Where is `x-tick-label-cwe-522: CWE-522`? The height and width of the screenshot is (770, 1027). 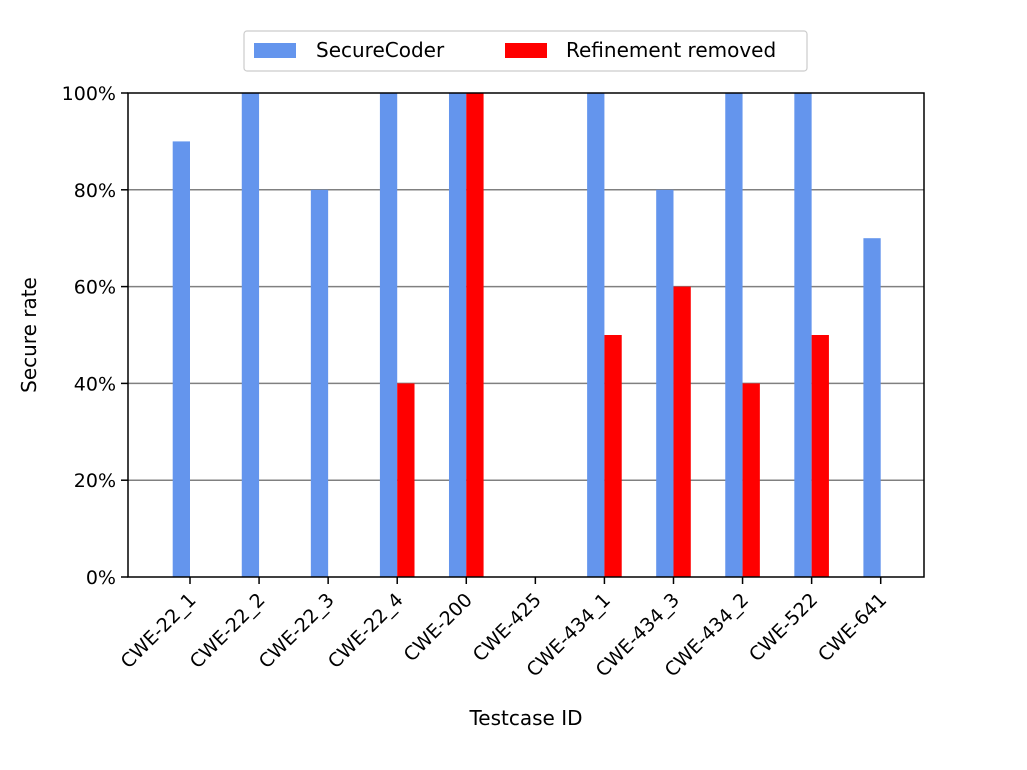
x-tick-label-cwe-522: CWE-522 is located at coordinates (783, 627).